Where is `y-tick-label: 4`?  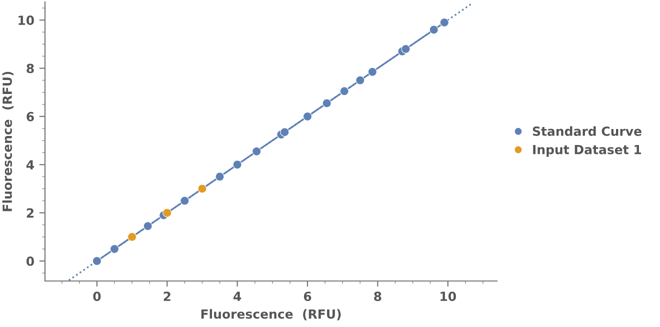 y-tick-label: 4 is located at coordinates (30, 165).